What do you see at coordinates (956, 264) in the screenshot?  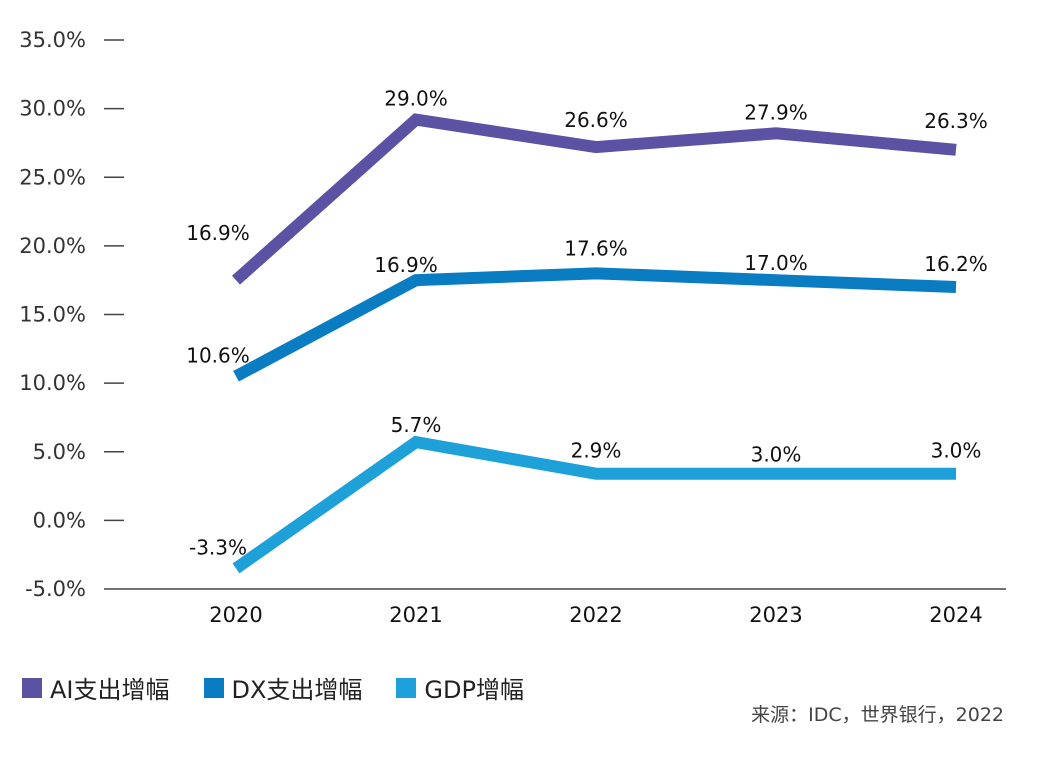 I see `data-label: 16.2%` at bounding box center [956, 264].